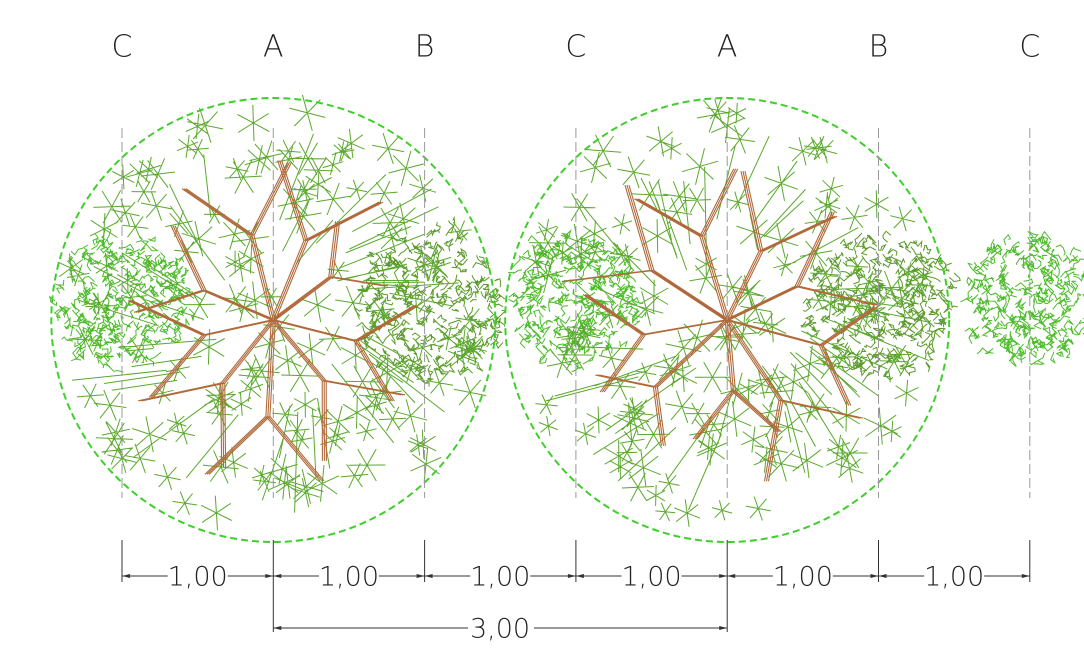  What do you see at coordinates (500, 629) in the screenshot?
I see `total-dimension-label: 3,00` at bounding box center [500, 629].